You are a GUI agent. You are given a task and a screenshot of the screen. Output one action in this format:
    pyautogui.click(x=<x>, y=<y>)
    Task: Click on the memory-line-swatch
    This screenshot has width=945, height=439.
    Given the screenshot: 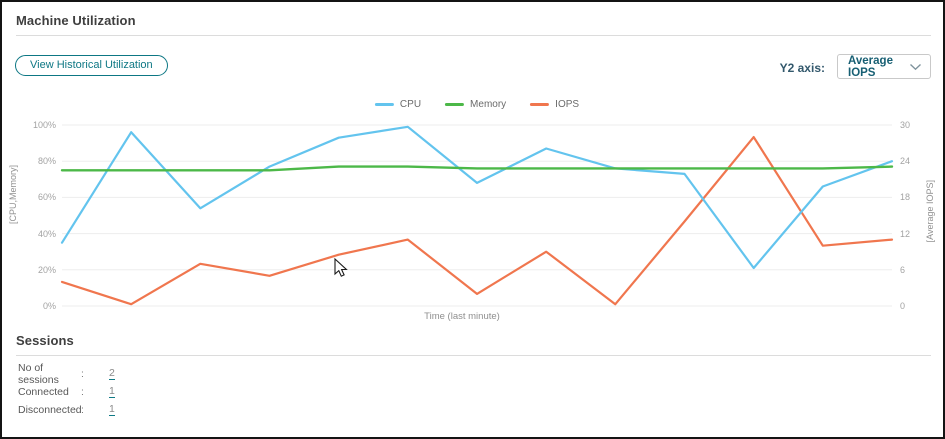 What is the action you would take?
    pyautogui.click(x=455, y=104)
    